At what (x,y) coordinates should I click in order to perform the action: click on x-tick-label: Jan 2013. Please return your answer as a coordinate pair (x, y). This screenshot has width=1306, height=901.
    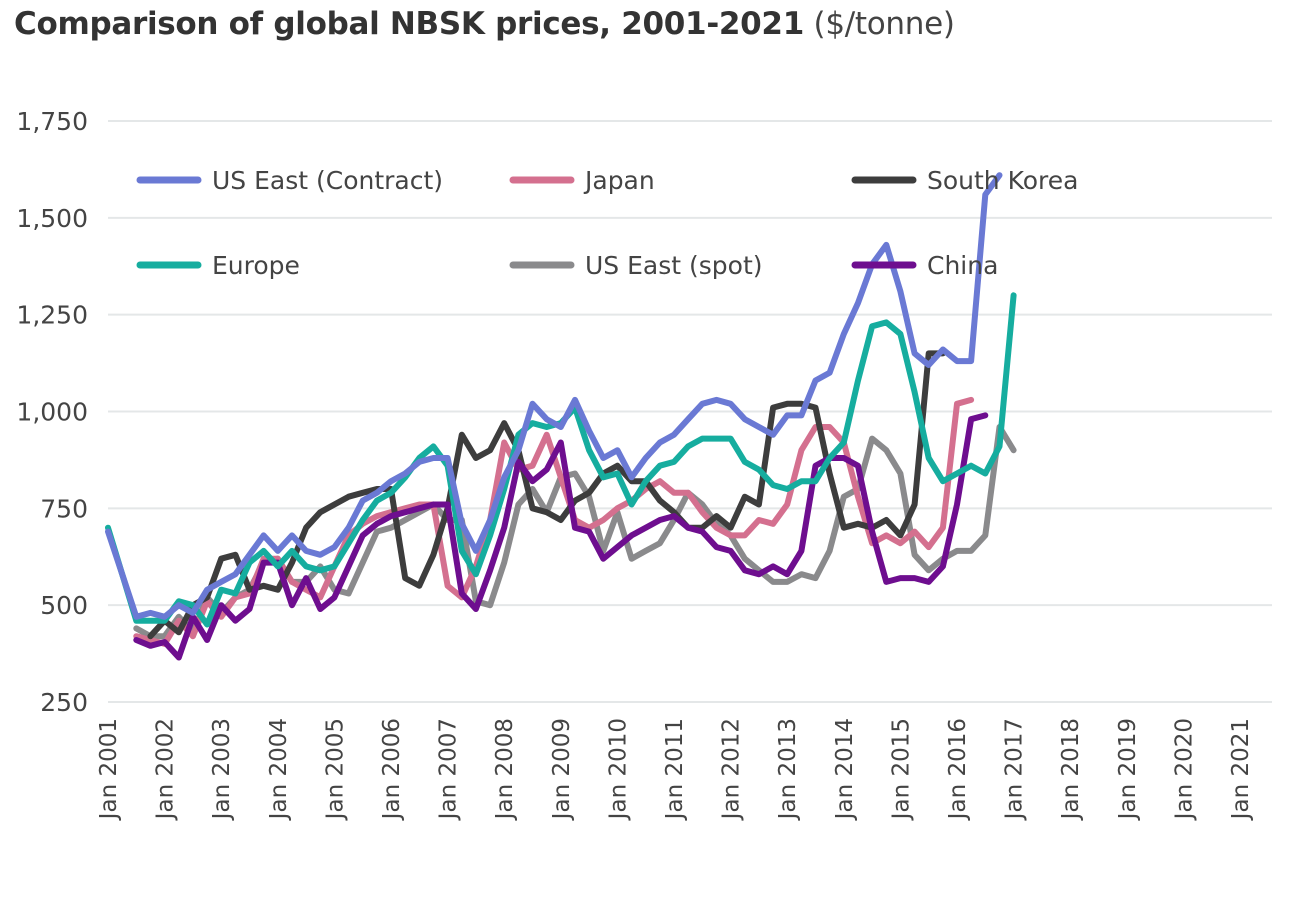
    Looking at the image, I should click on (788, 769).